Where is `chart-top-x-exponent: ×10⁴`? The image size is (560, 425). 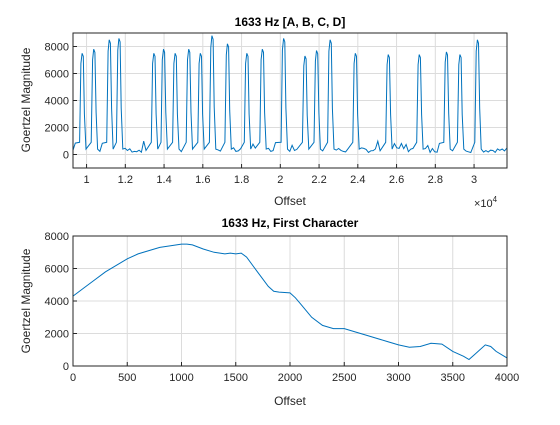
chart-top-x-exponent: ×10⁴ is located at coordinates (486, 202).